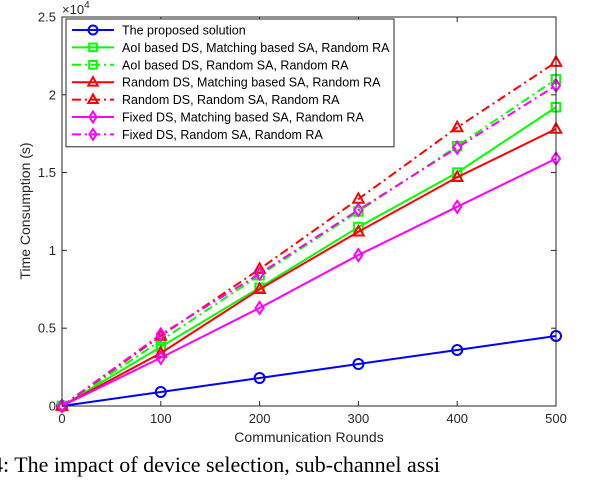 This screenshot has height=480, width=602. I want to click on y-exponent-label: 4, so click(87, 5).